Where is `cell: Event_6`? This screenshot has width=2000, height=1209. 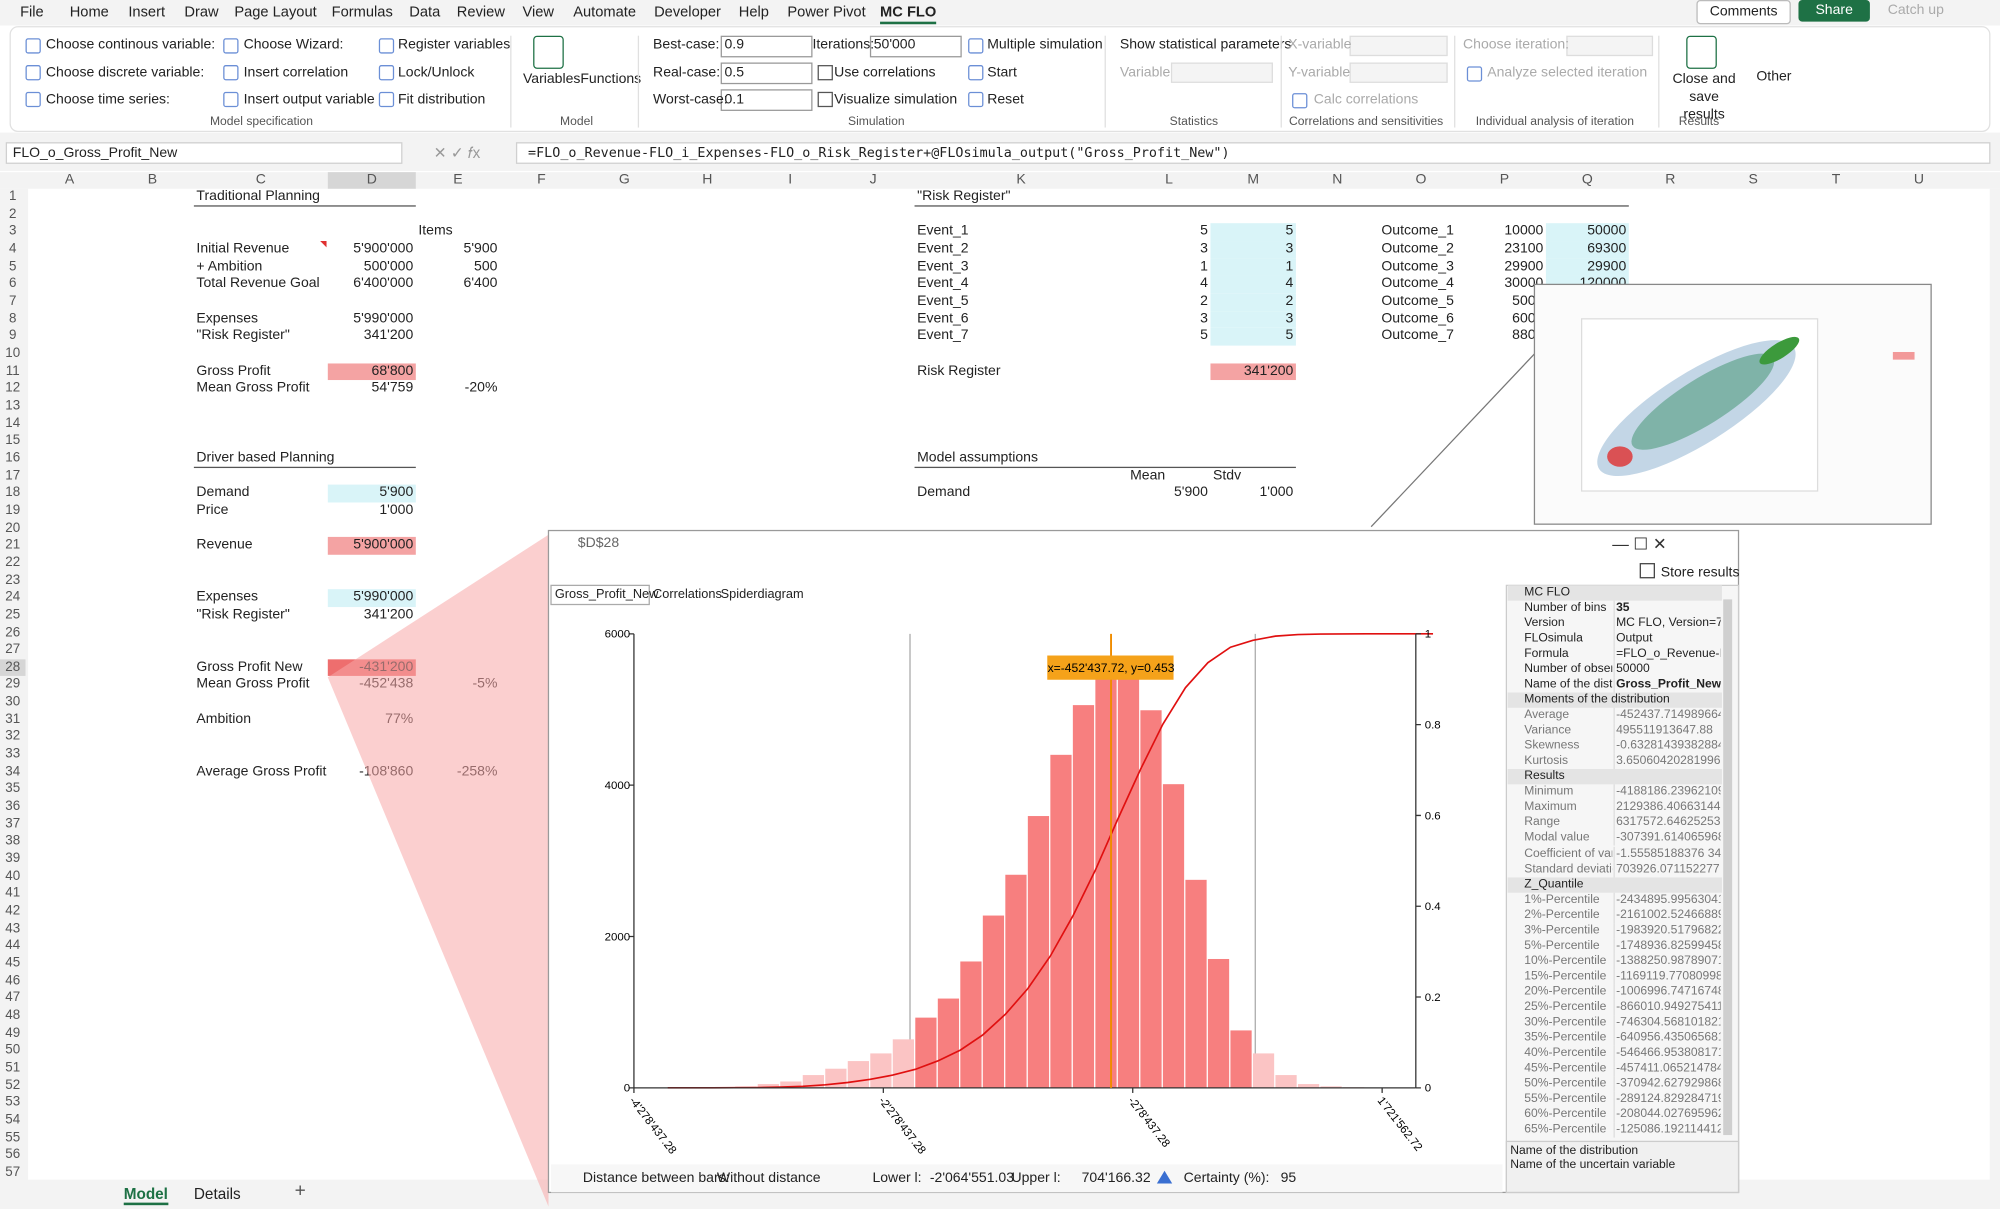 cell: Event_6 is located at coordinates (943, 318).